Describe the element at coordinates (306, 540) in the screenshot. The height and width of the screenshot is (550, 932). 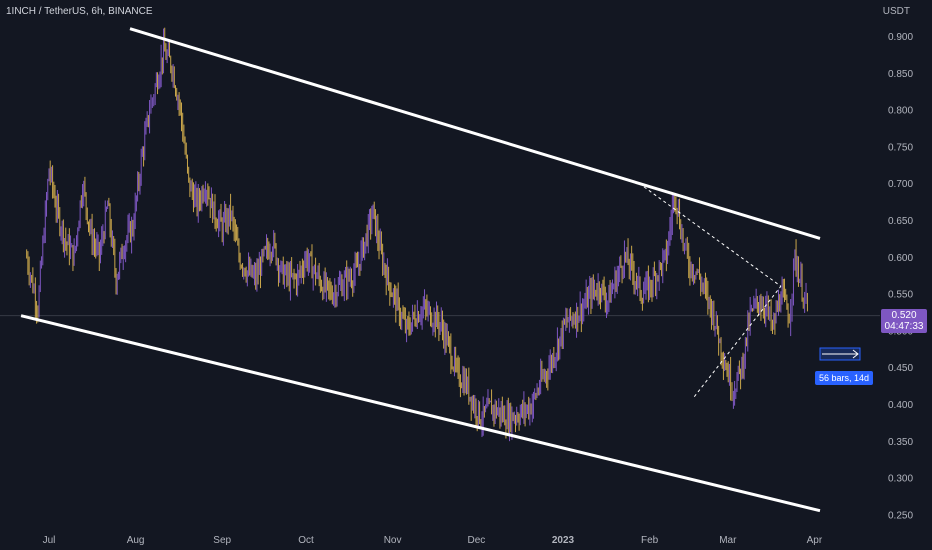
I see `x-tick-label: Oct` at that location.